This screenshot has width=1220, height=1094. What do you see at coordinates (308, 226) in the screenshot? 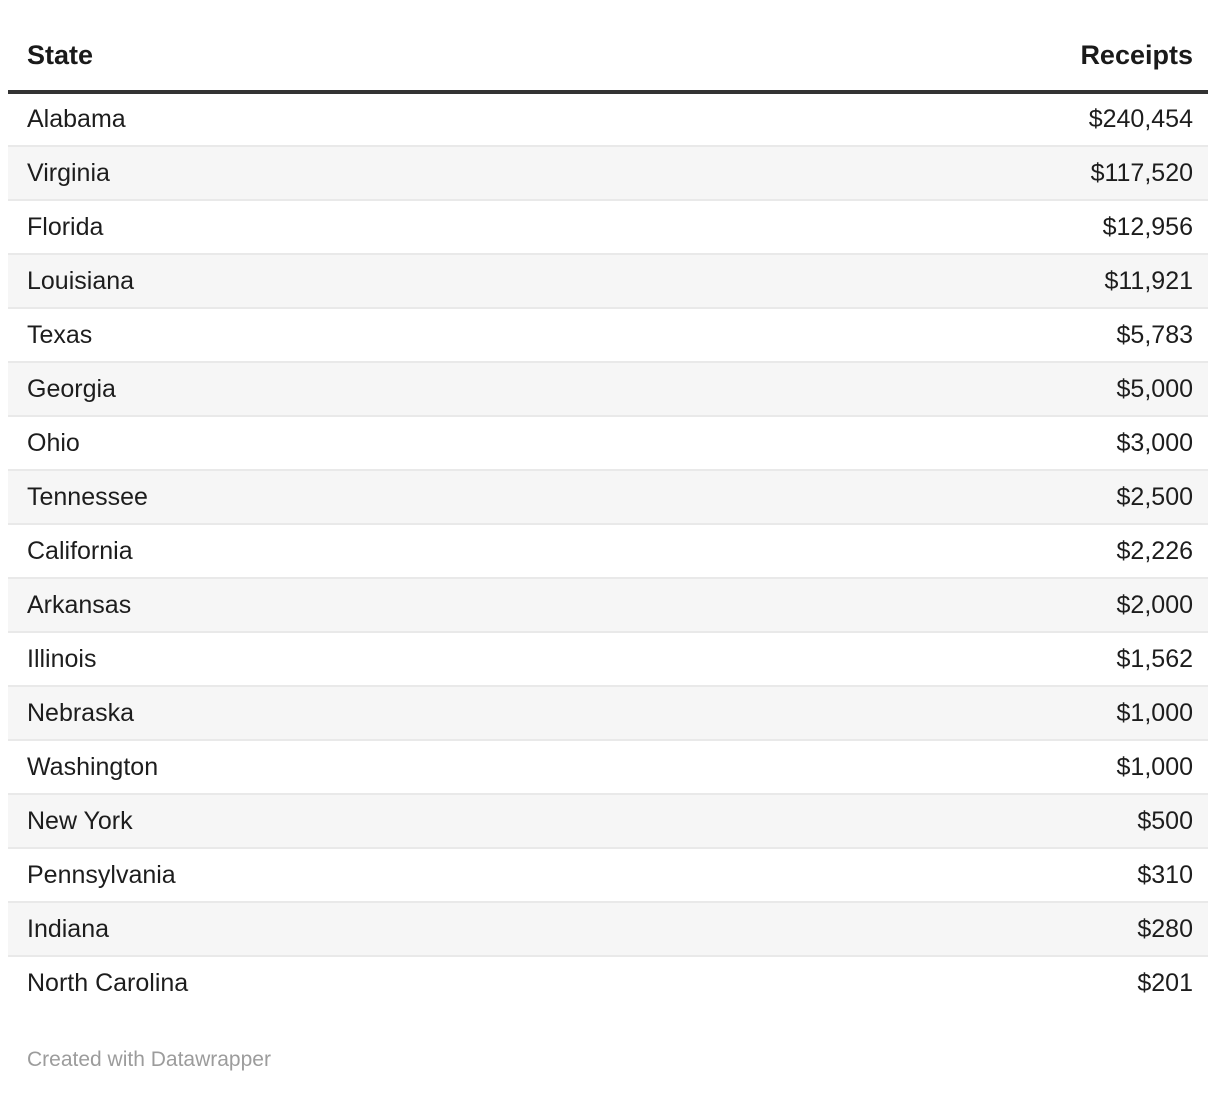
I see `state-cell: Florida` at bounding box center [308, 226].